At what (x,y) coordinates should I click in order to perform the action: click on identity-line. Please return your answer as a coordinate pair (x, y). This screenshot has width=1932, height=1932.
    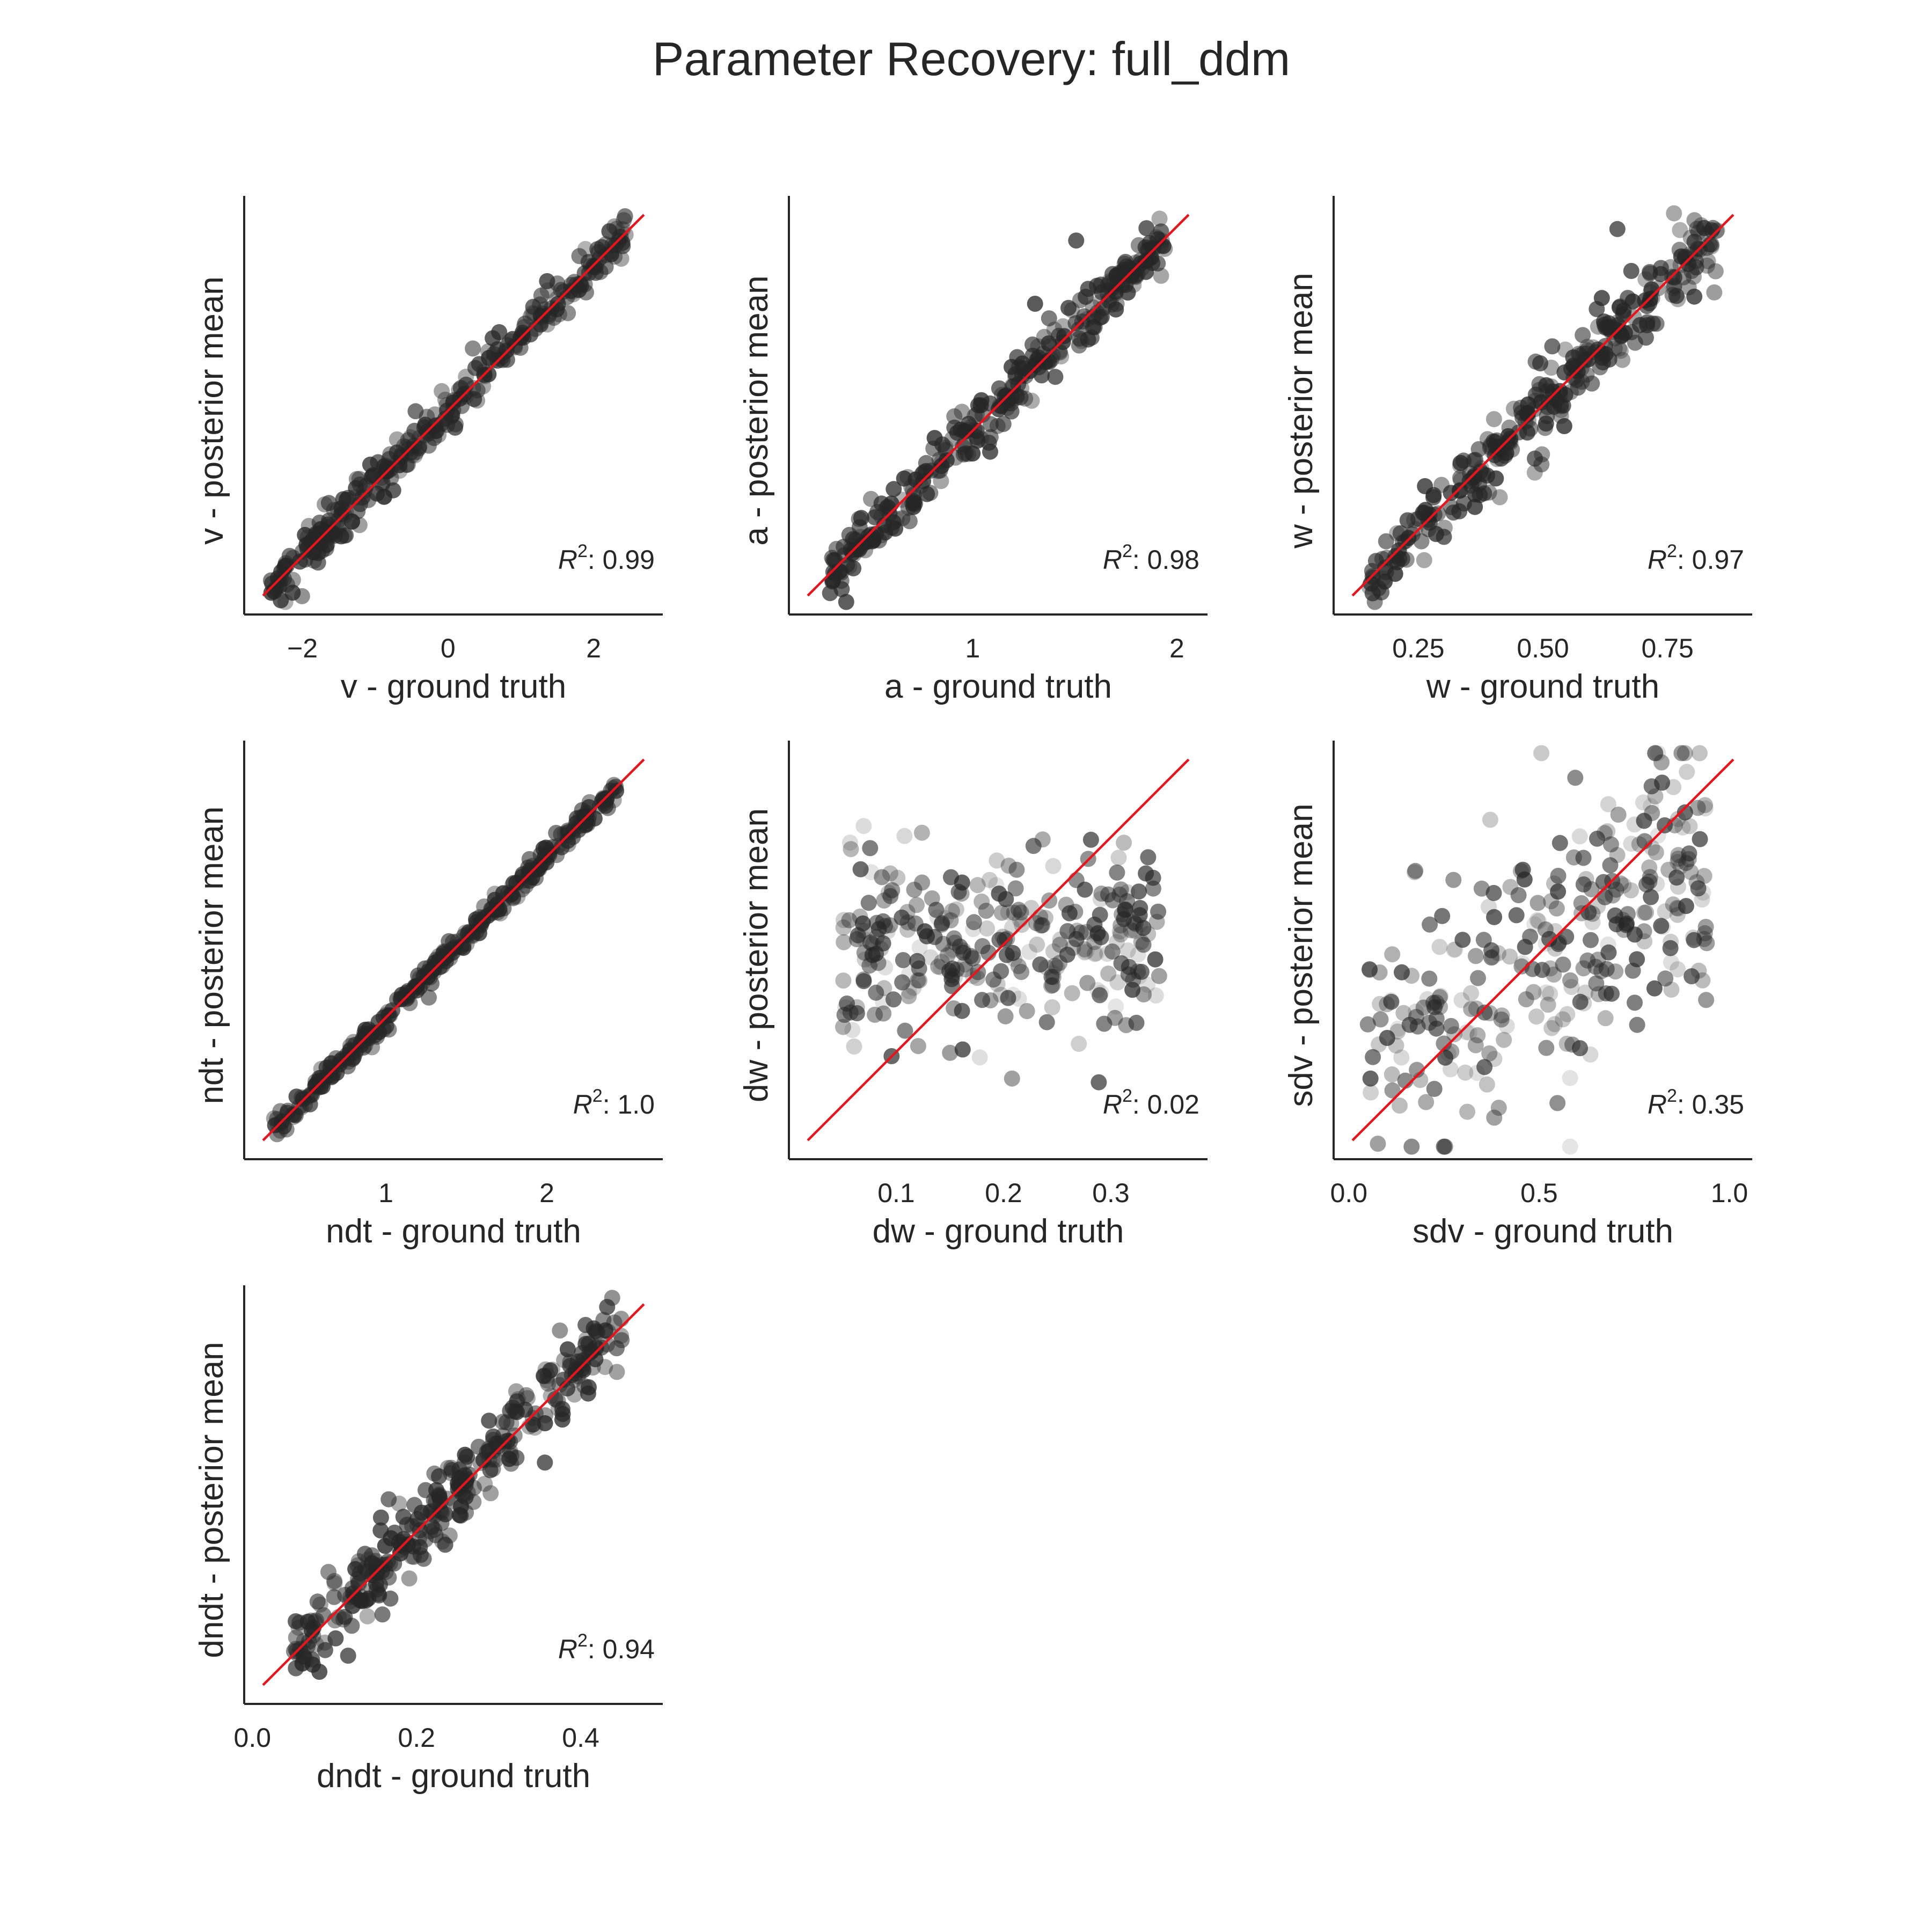
    Looking at the image, I should click on (1543, 949).